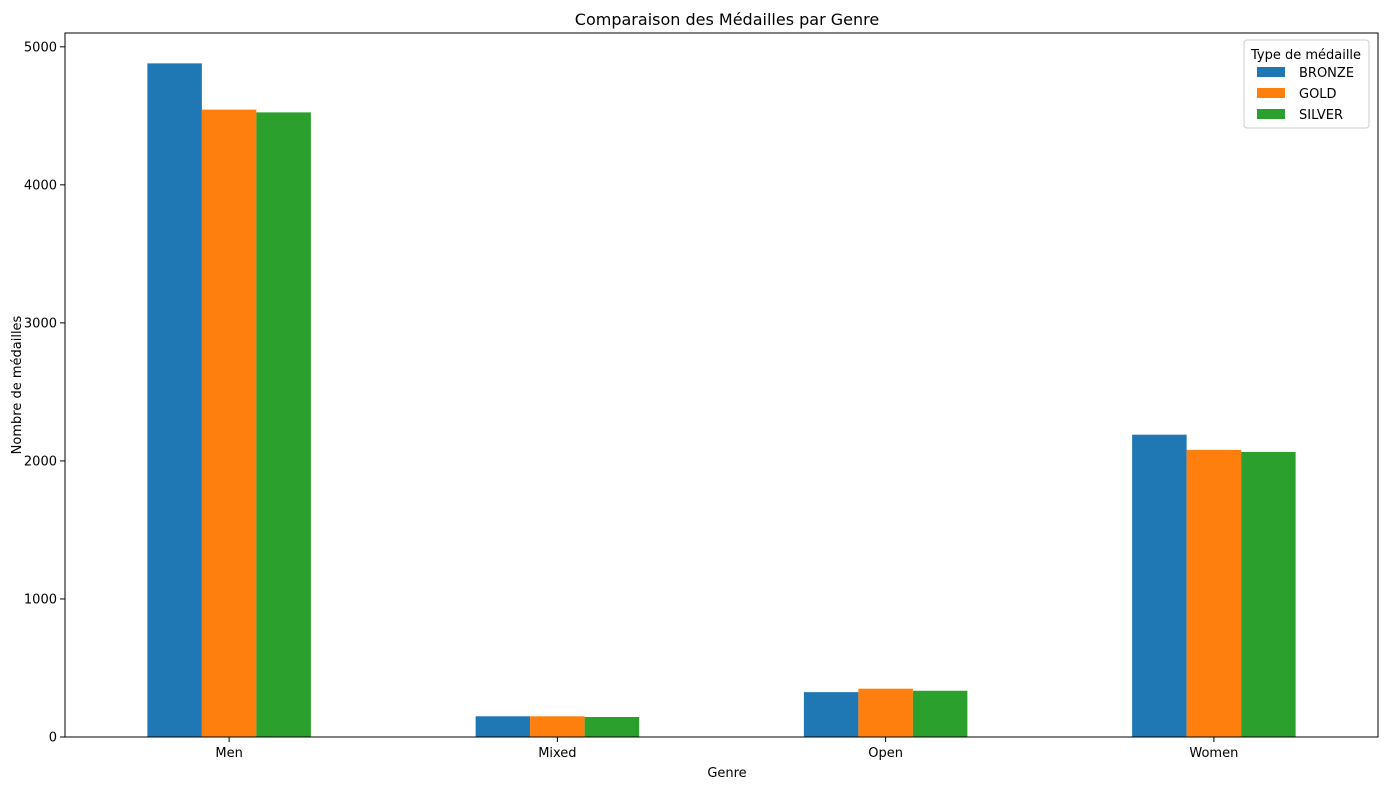 The image size is (1389, 794). I want to click on y-tick-label: 3000, so click(40, 323).